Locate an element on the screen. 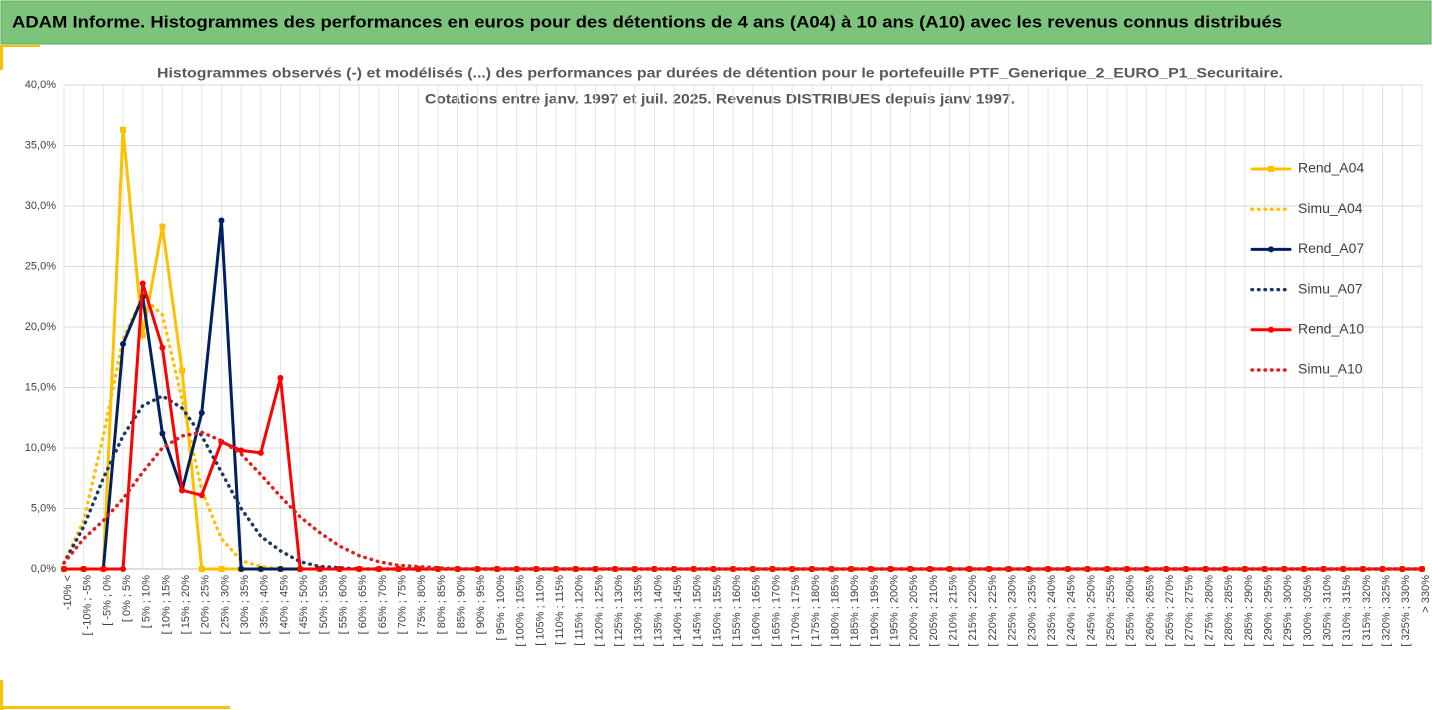  x-tick-label: [ 325% ; 330% is located at coordinates (1406, 611).